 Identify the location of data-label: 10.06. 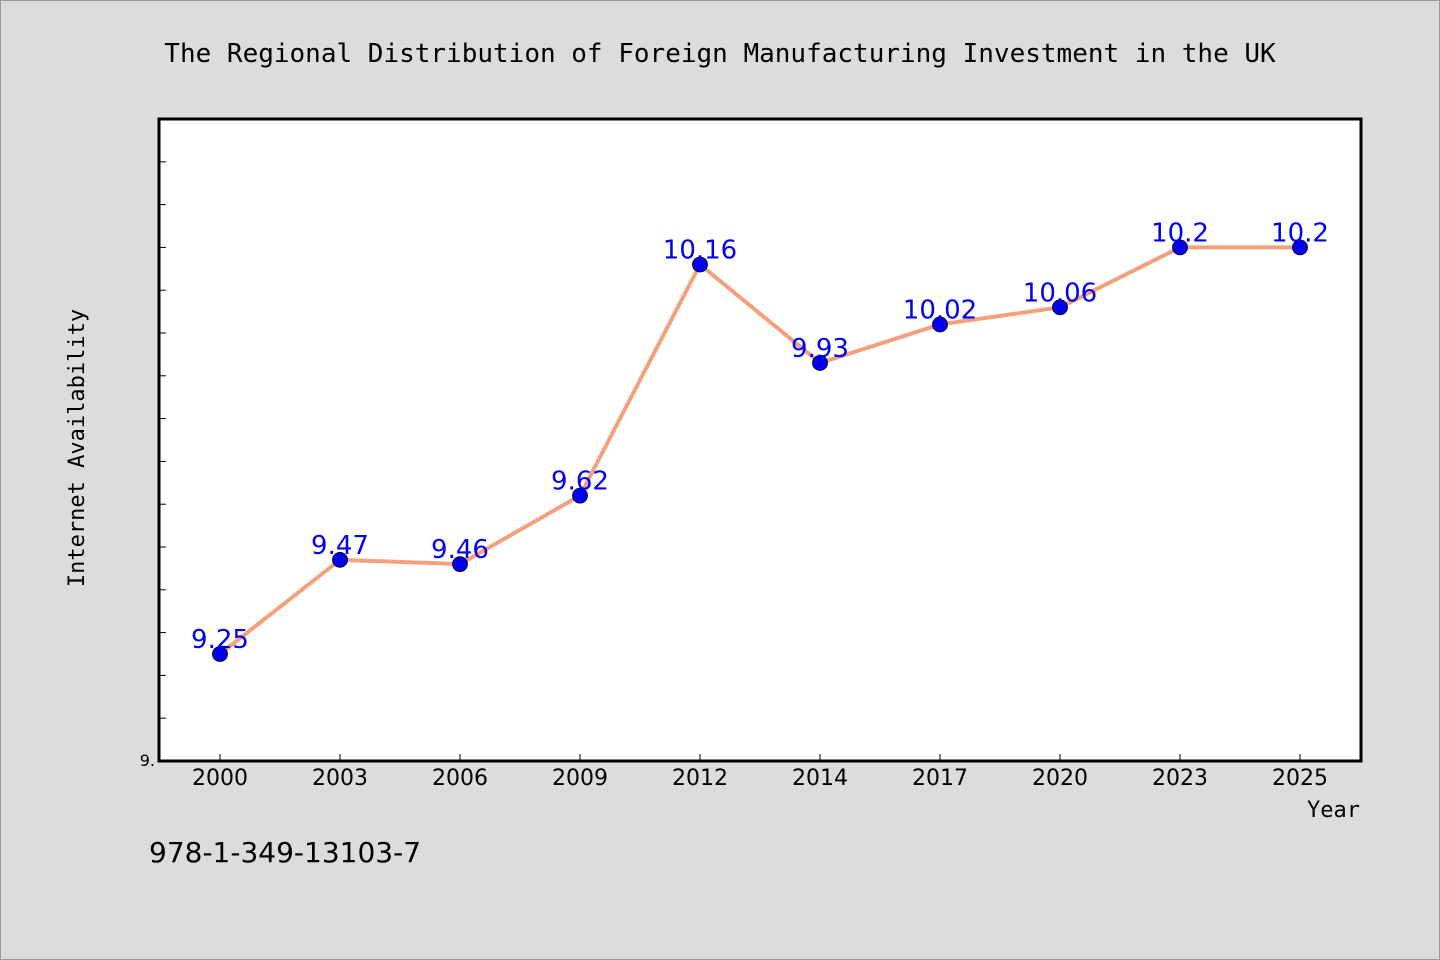
(1060, 293).